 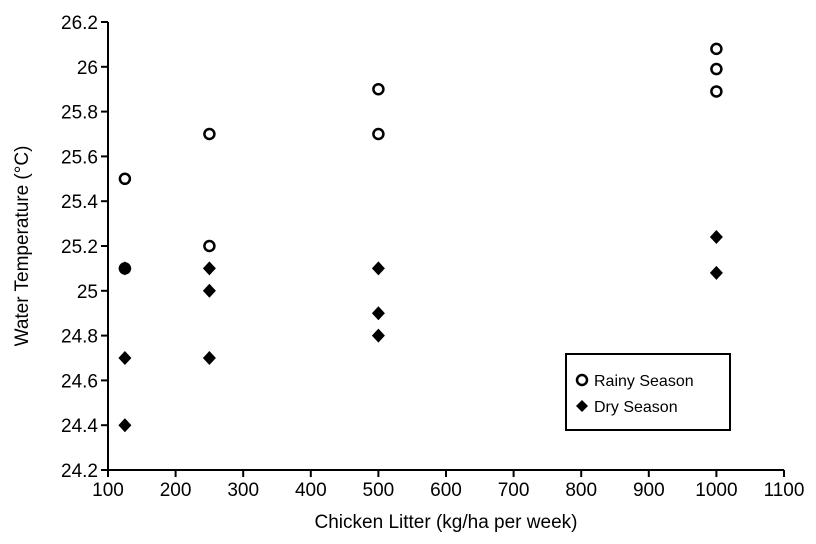 What do you see at coordinates (644, 381) in the screenshot?
I see `legend-label-rainy-season: Rainy Season` at bounding box center [644, 381].